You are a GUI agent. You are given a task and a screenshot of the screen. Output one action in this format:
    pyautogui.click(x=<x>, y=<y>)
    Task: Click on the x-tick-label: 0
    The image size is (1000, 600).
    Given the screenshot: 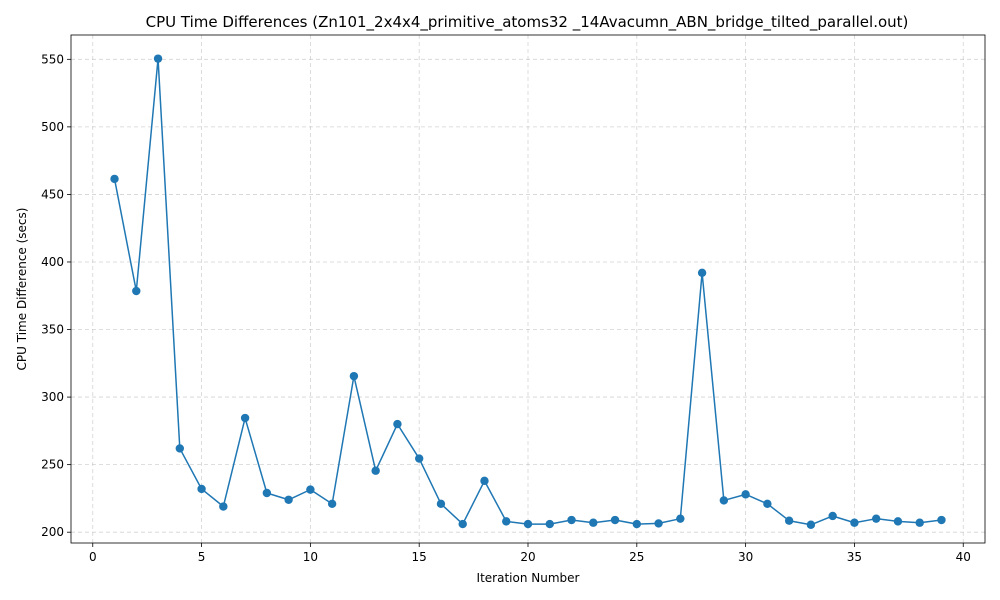 What is the action you would take?
    pyautogui.click(x=93, y=557)
    